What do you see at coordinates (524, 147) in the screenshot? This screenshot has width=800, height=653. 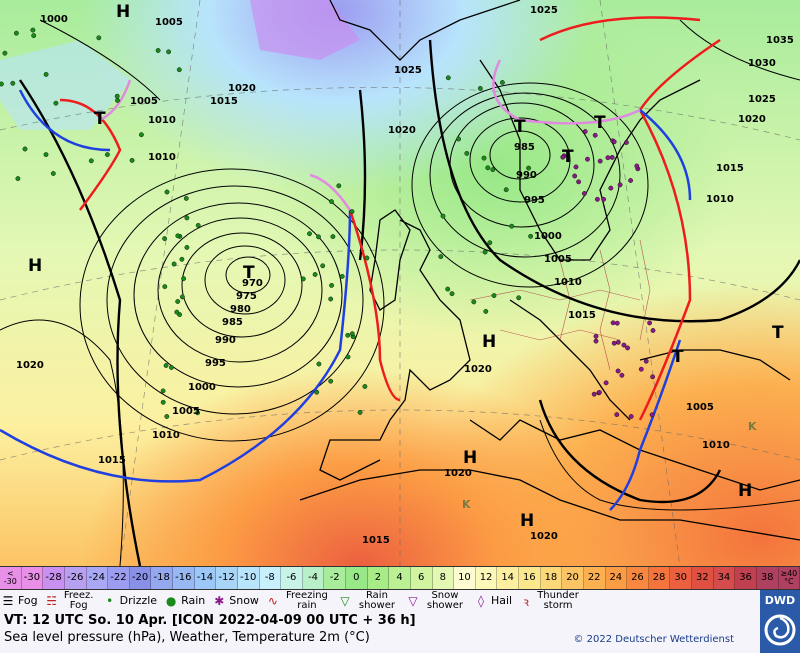 I see `pressure-label: 985` at bounding box center [524, 147].